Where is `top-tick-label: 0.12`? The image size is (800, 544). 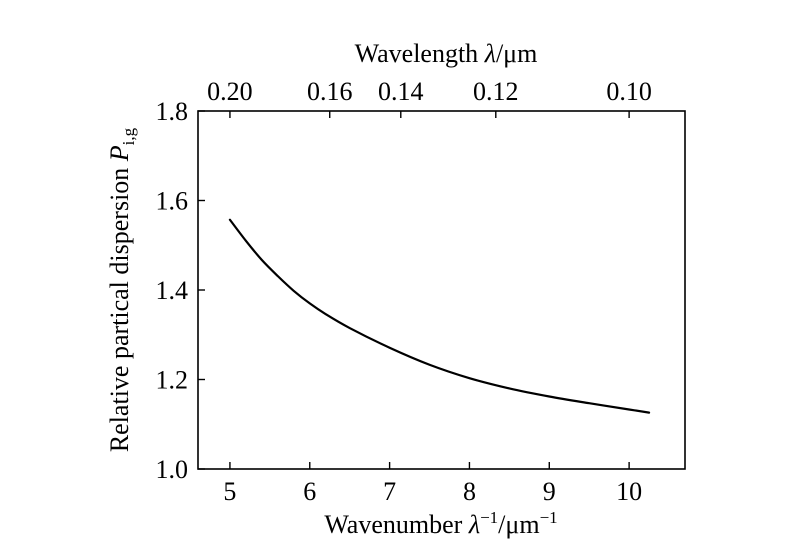
top-tick-label: 0.12 is located at coordinates (496, 91).